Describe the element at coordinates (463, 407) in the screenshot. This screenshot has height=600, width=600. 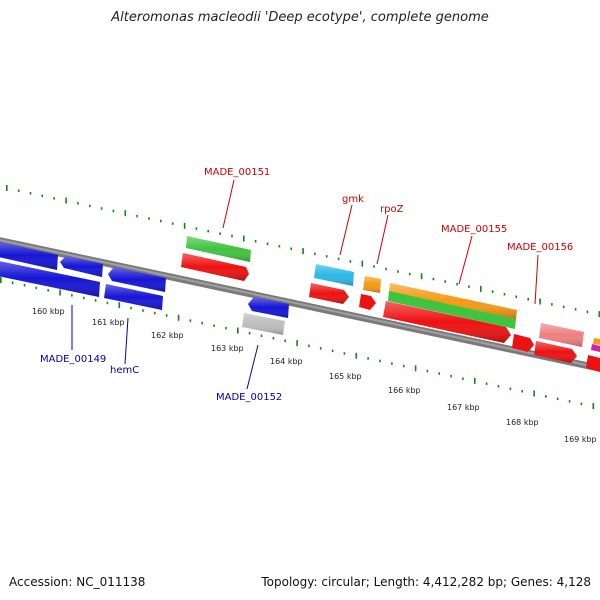
I see `kbp-label: 167 kbp` at that location.